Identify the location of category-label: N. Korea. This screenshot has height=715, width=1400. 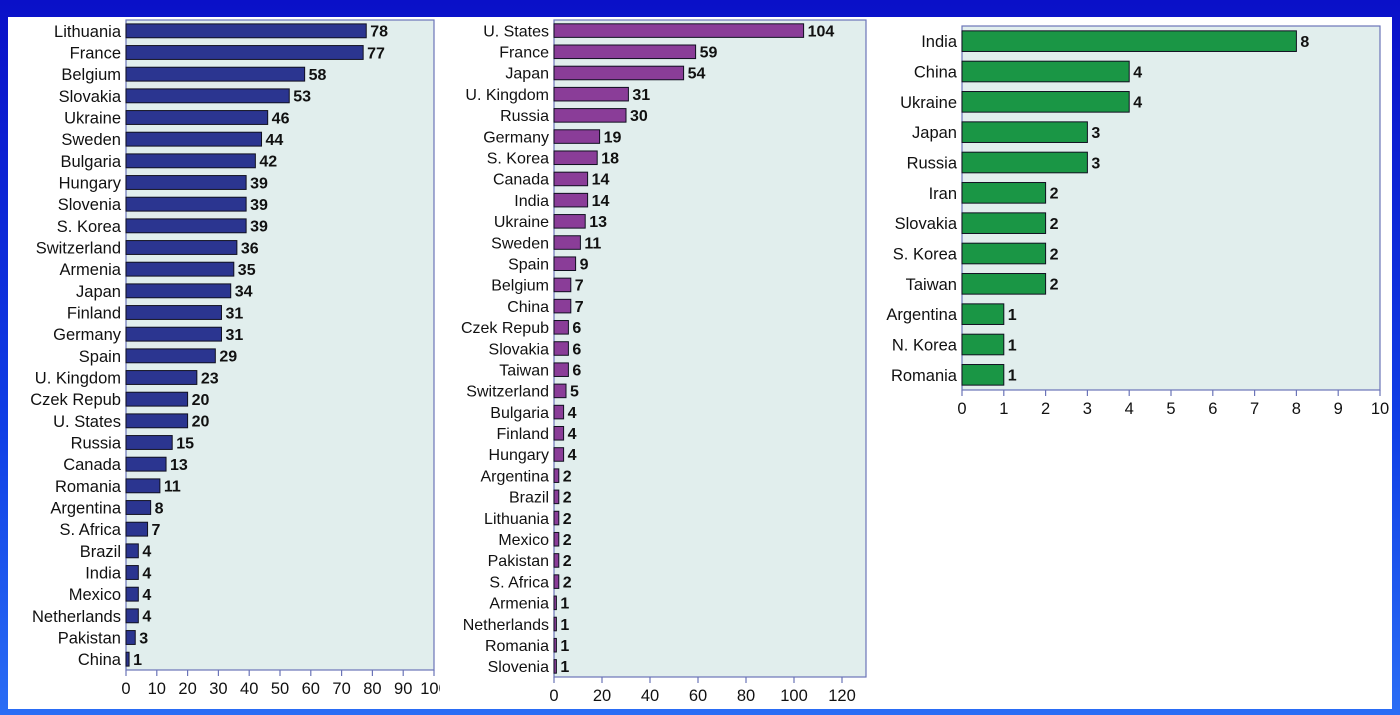
(925, 345).